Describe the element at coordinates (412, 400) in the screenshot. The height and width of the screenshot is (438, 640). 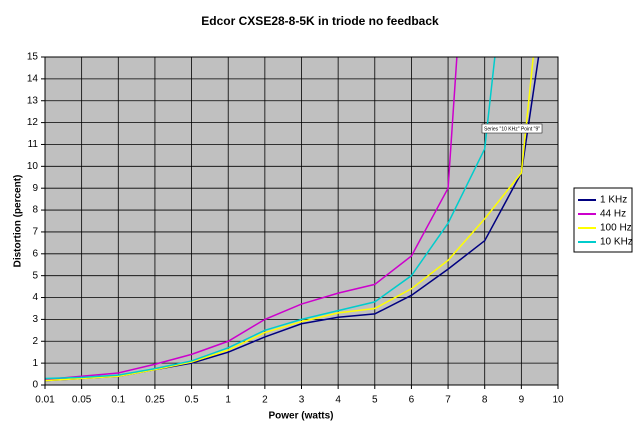
I see `x-tick-label: 6` at that location.